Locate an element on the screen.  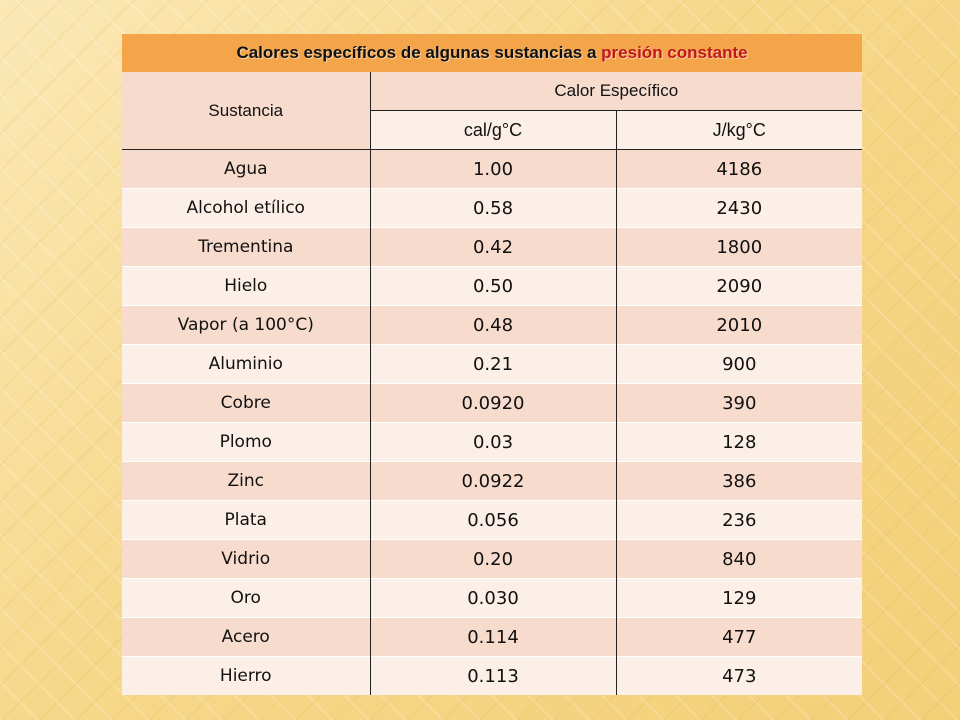
j-value-cell: 473 is located at coordinates (739, 675).